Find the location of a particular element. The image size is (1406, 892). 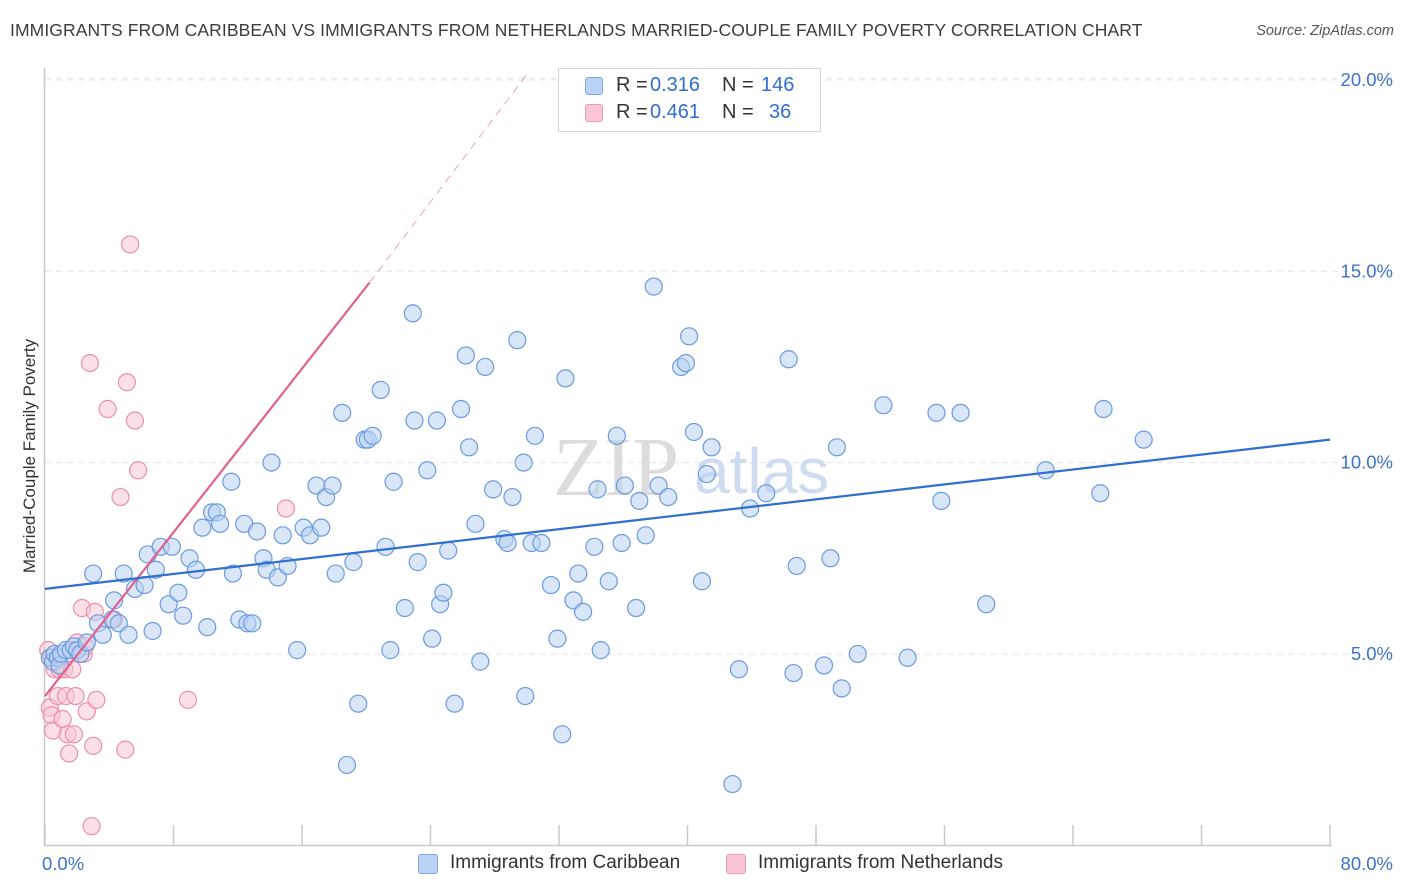

n-value: 146 is located at coordinates (778, 85).